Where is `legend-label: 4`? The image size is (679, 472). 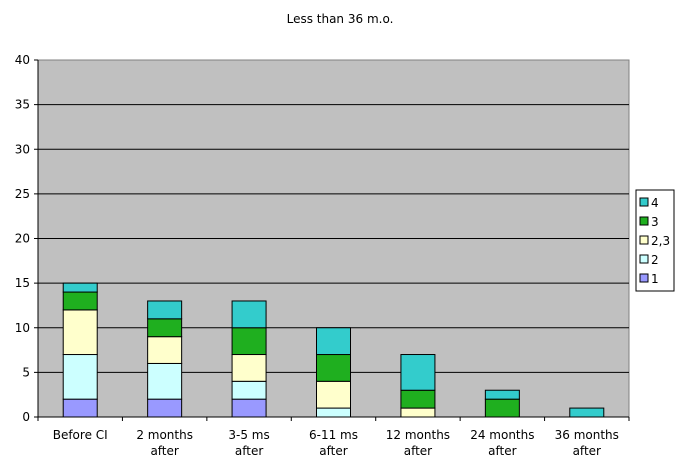 legend-label: 4 is located at coordinates (655, 203).